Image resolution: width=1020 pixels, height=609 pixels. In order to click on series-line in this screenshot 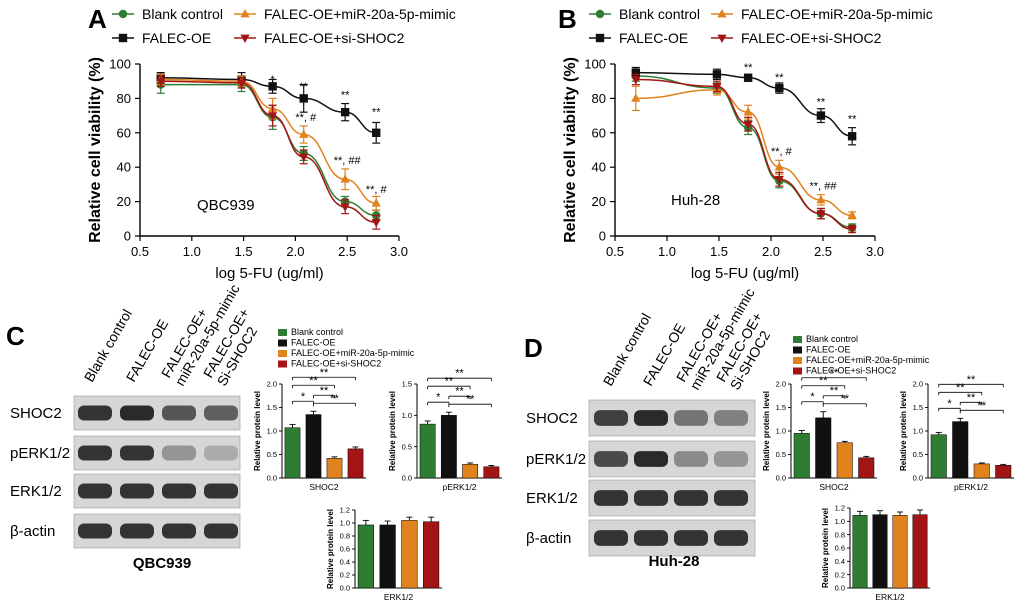, I will do `click(268, 150)`.